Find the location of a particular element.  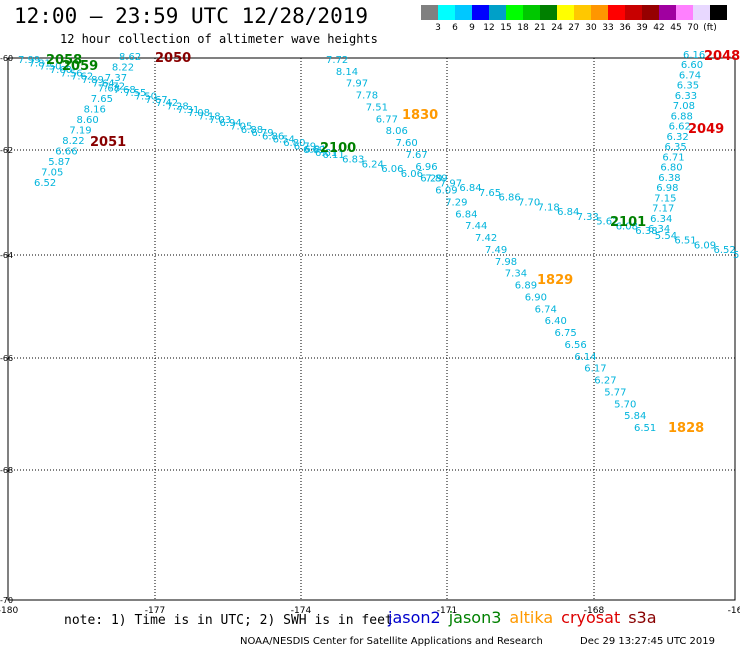

wave-height-label: 5.77 is located at coordinates (615, 392).